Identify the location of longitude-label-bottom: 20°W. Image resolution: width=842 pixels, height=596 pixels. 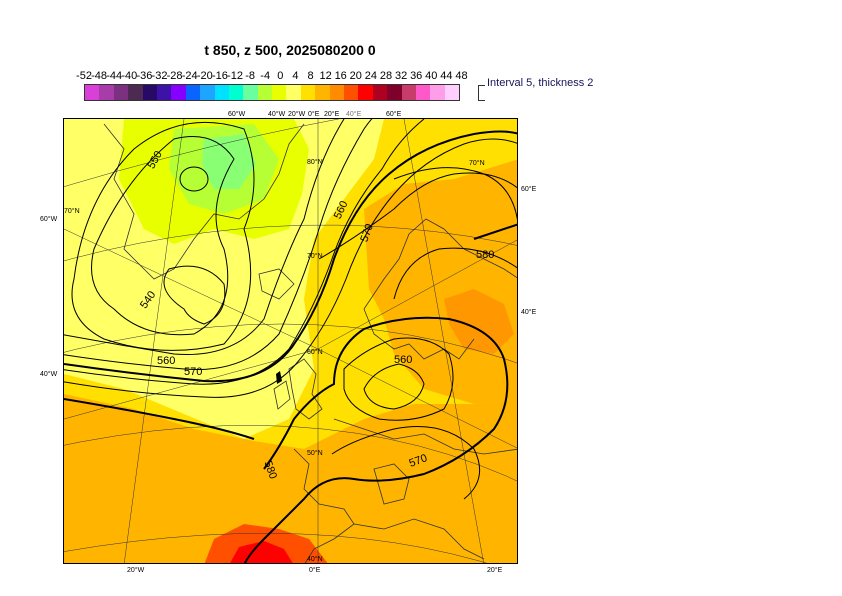
(136, 570).